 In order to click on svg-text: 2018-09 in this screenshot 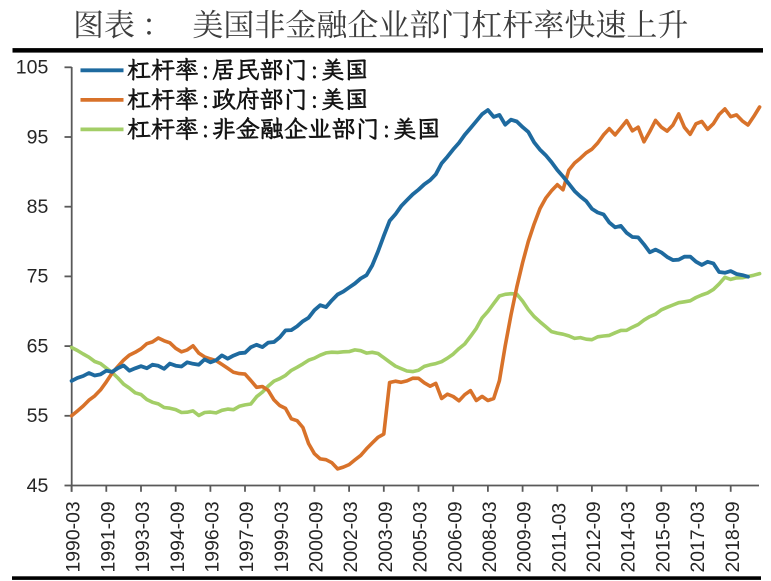, I will do `click(733, 536)`.